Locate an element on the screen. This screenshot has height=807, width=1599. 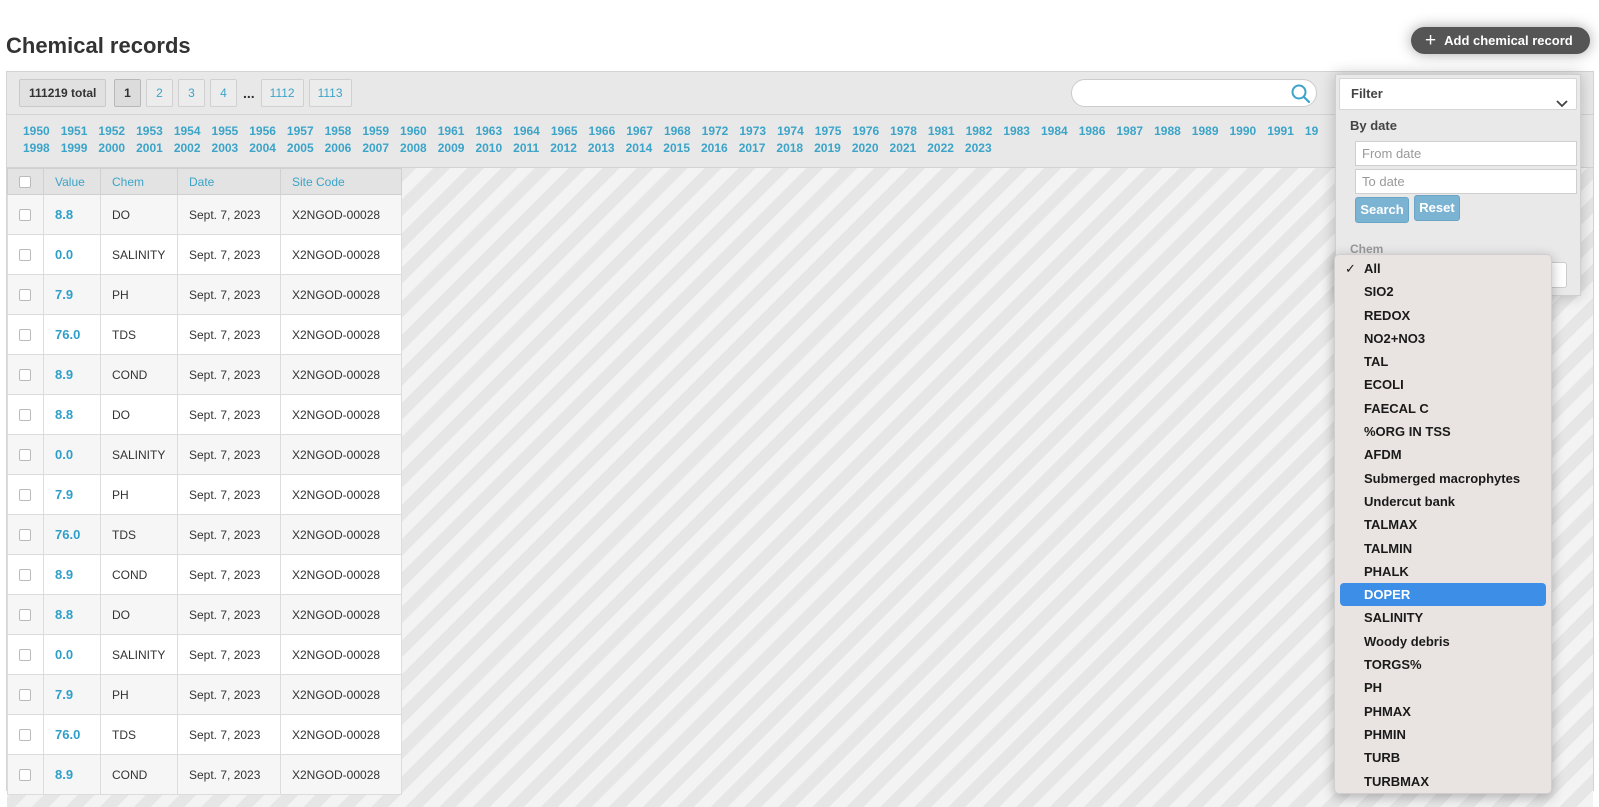
year-link: 1957 is located at coordinates (300, 131).